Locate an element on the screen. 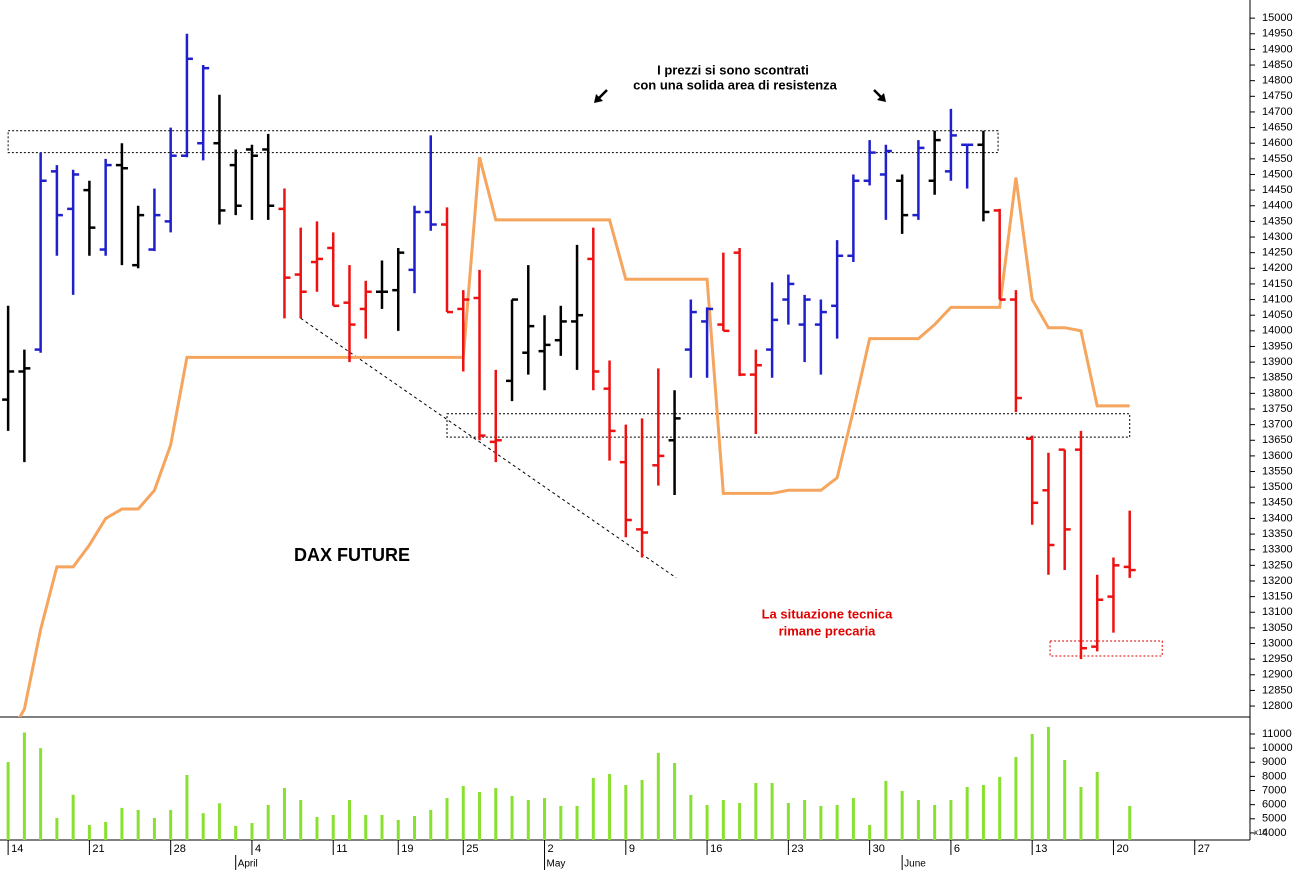 The width and height of the screenshot is (1300, 870). y-tick-label: 12900 is located at coordinates (1277, 675).